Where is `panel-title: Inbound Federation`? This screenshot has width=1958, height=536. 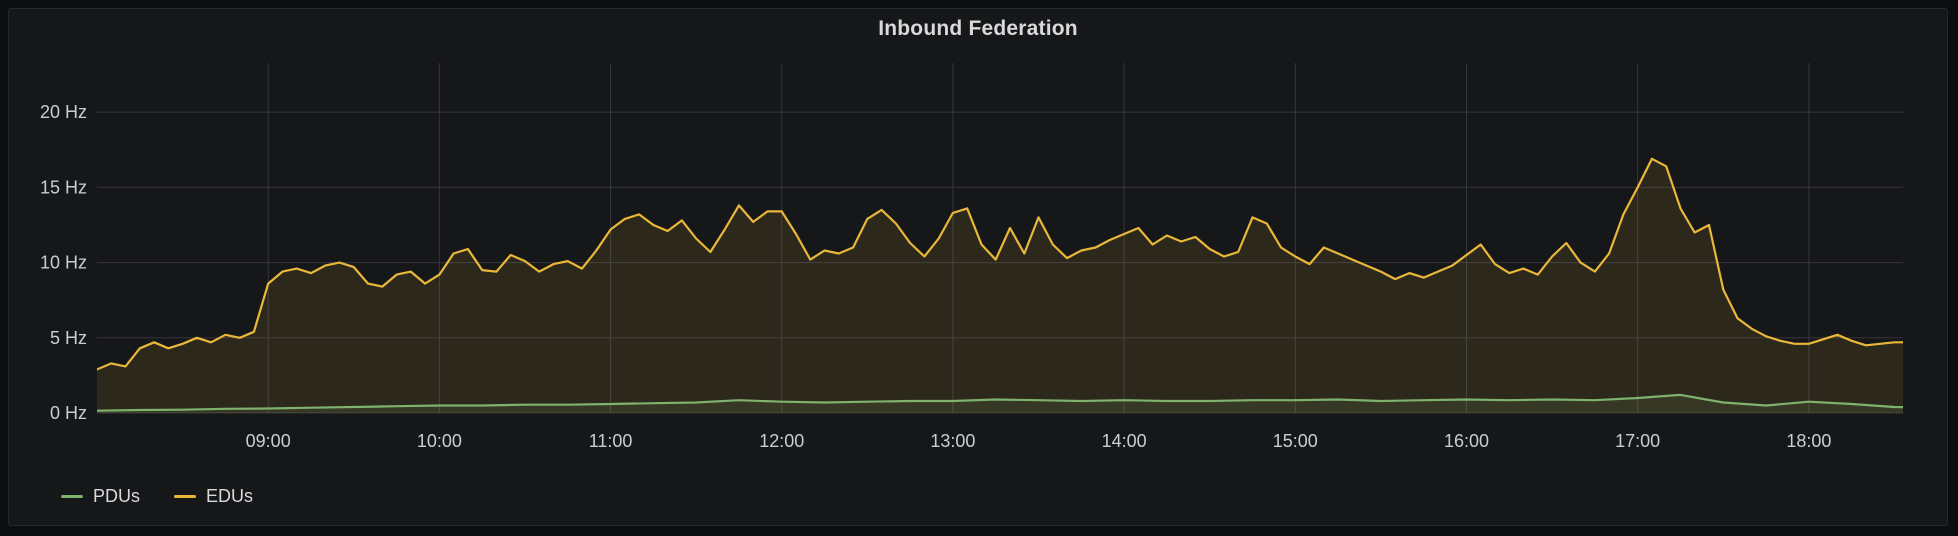
panel-title: Inbound Federation is located at coordinates (978, 28).